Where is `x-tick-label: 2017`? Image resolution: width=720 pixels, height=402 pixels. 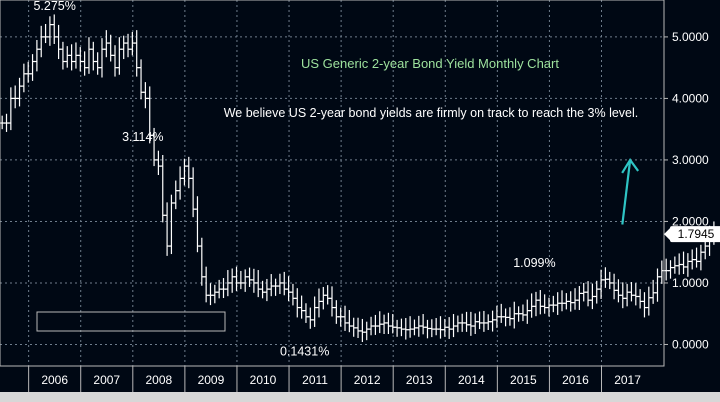 x-tick-label: 2017 is located at coordinates (627, 380).